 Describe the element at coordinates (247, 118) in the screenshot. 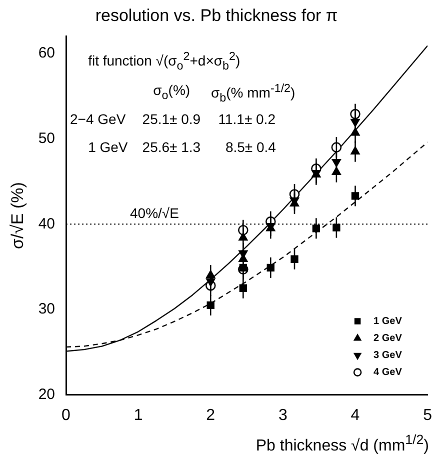

I see `annotation: 11.1± 0.2` at that location.